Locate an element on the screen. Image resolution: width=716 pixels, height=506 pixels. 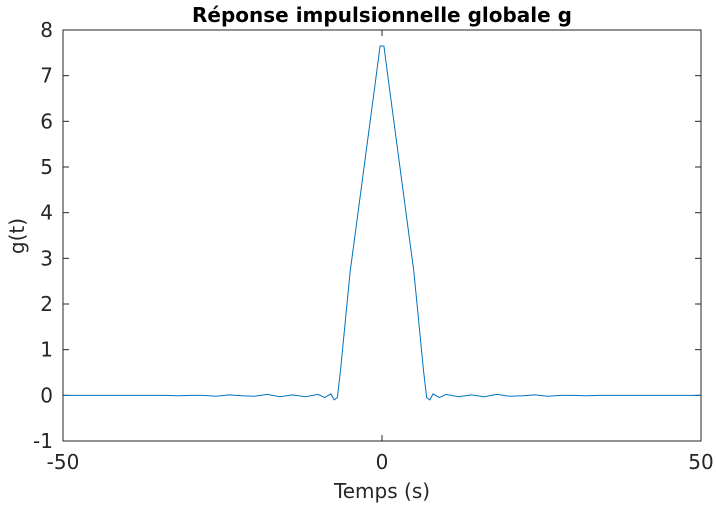
y-tick-label: -1 is located at coordinates (43, 441).